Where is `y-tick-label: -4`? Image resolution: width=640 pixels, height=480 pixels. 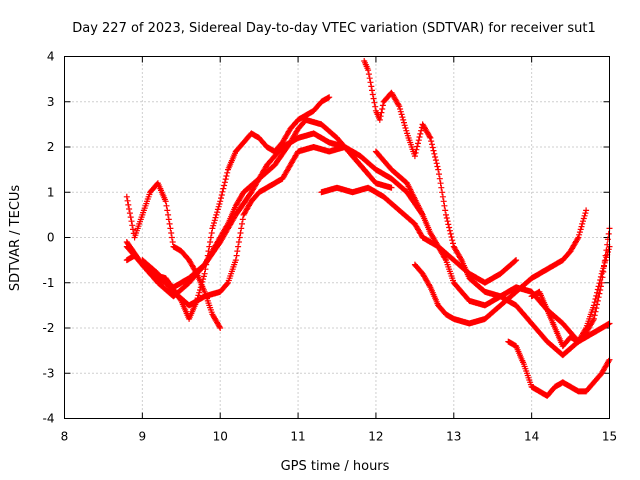
y-tick-label: -4 is located at coordinates (49, 419).